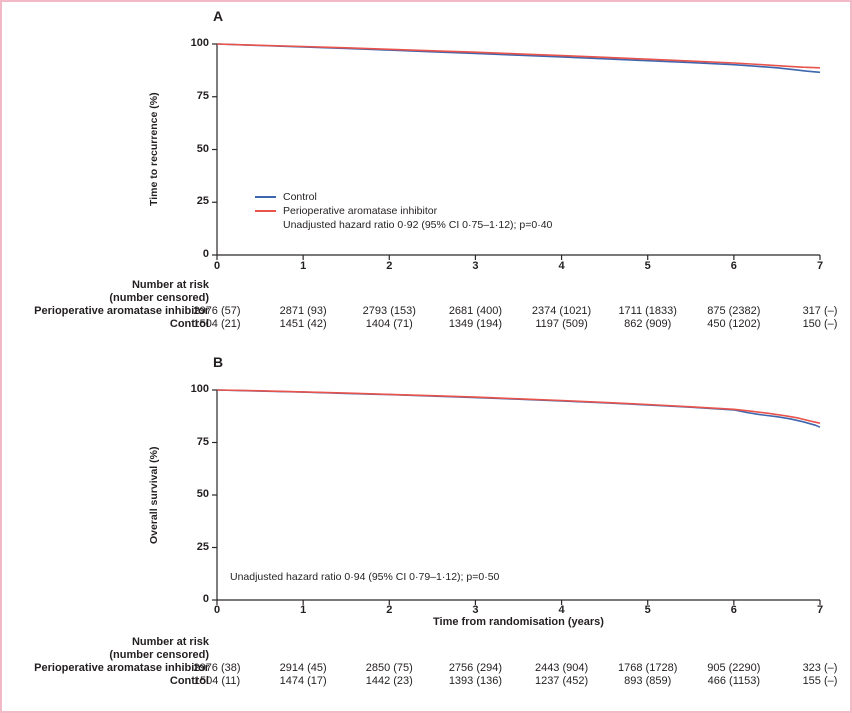 This screenshot has height=713, width=852. I want to click on risk-cell: 1451 (42), so click(303, 324).